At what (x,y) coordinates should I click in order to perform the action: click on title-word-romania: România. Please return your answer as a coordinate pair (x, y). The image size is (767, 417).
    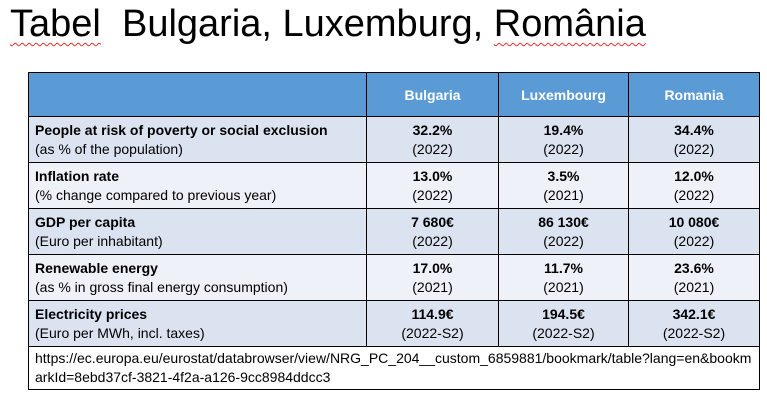
    Looking at the image, I should click on (569, 24).